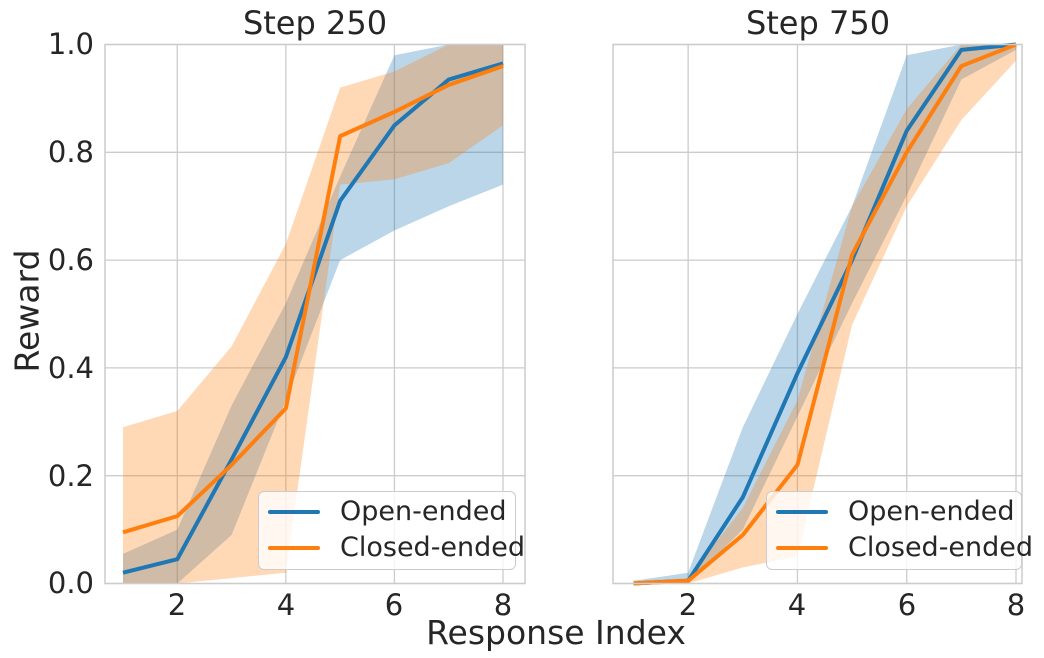 The image size is (1044, 658). I want to click on y-tick-0.4: 0.4, so click(70, 368).